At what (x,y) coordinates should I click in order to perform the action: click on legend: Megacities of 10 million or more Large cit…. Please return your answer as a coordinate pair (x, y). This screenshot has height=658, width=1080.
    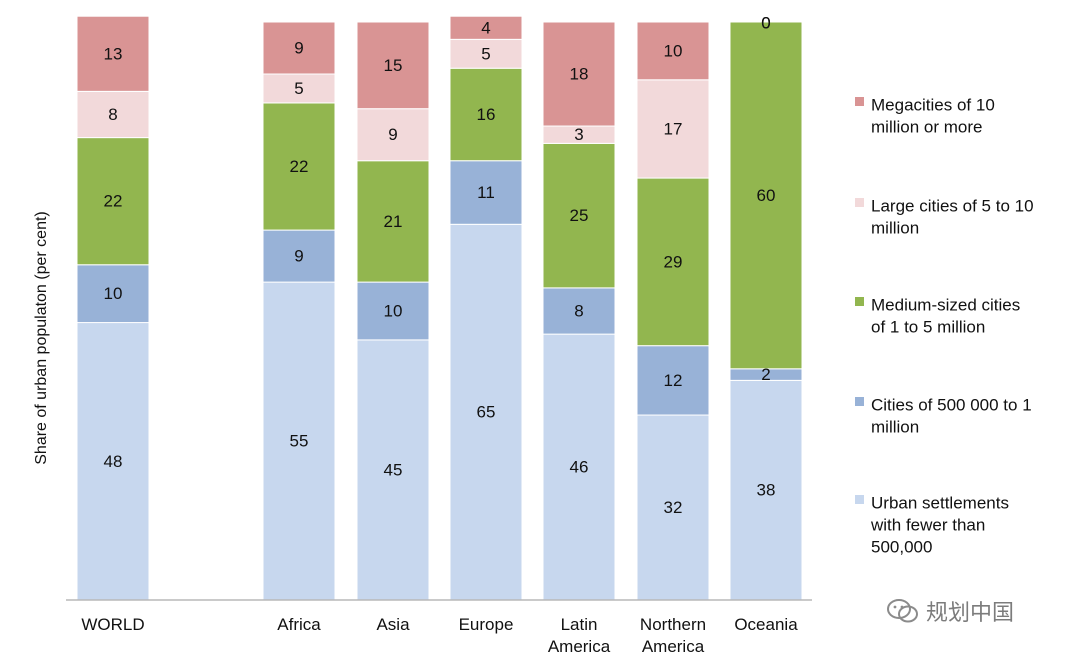
    Looking at the image, I should click on (944, 326).